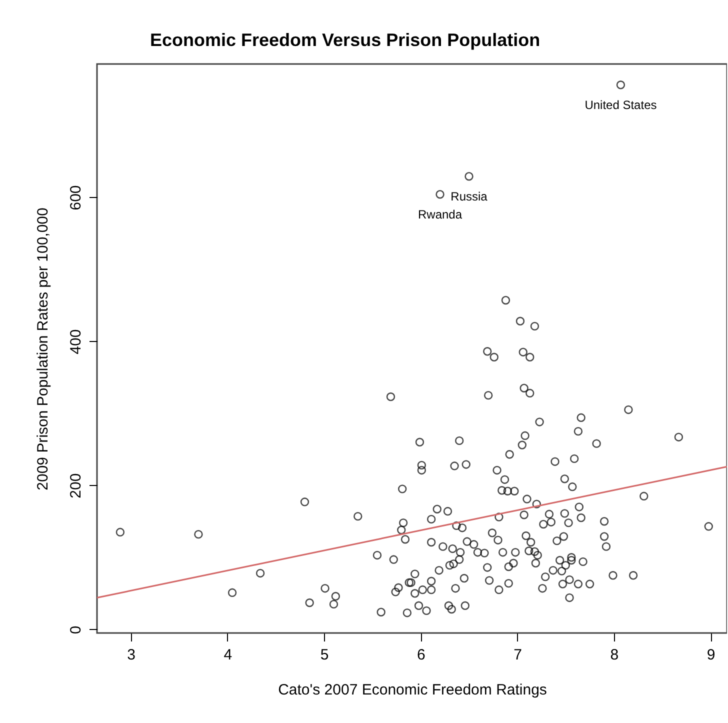  What do you see at coordinates (345, 40) in the screenshot?
I see `chart-title: Economic Freedom Versus Prison Population` at bounding box center [345, 40].